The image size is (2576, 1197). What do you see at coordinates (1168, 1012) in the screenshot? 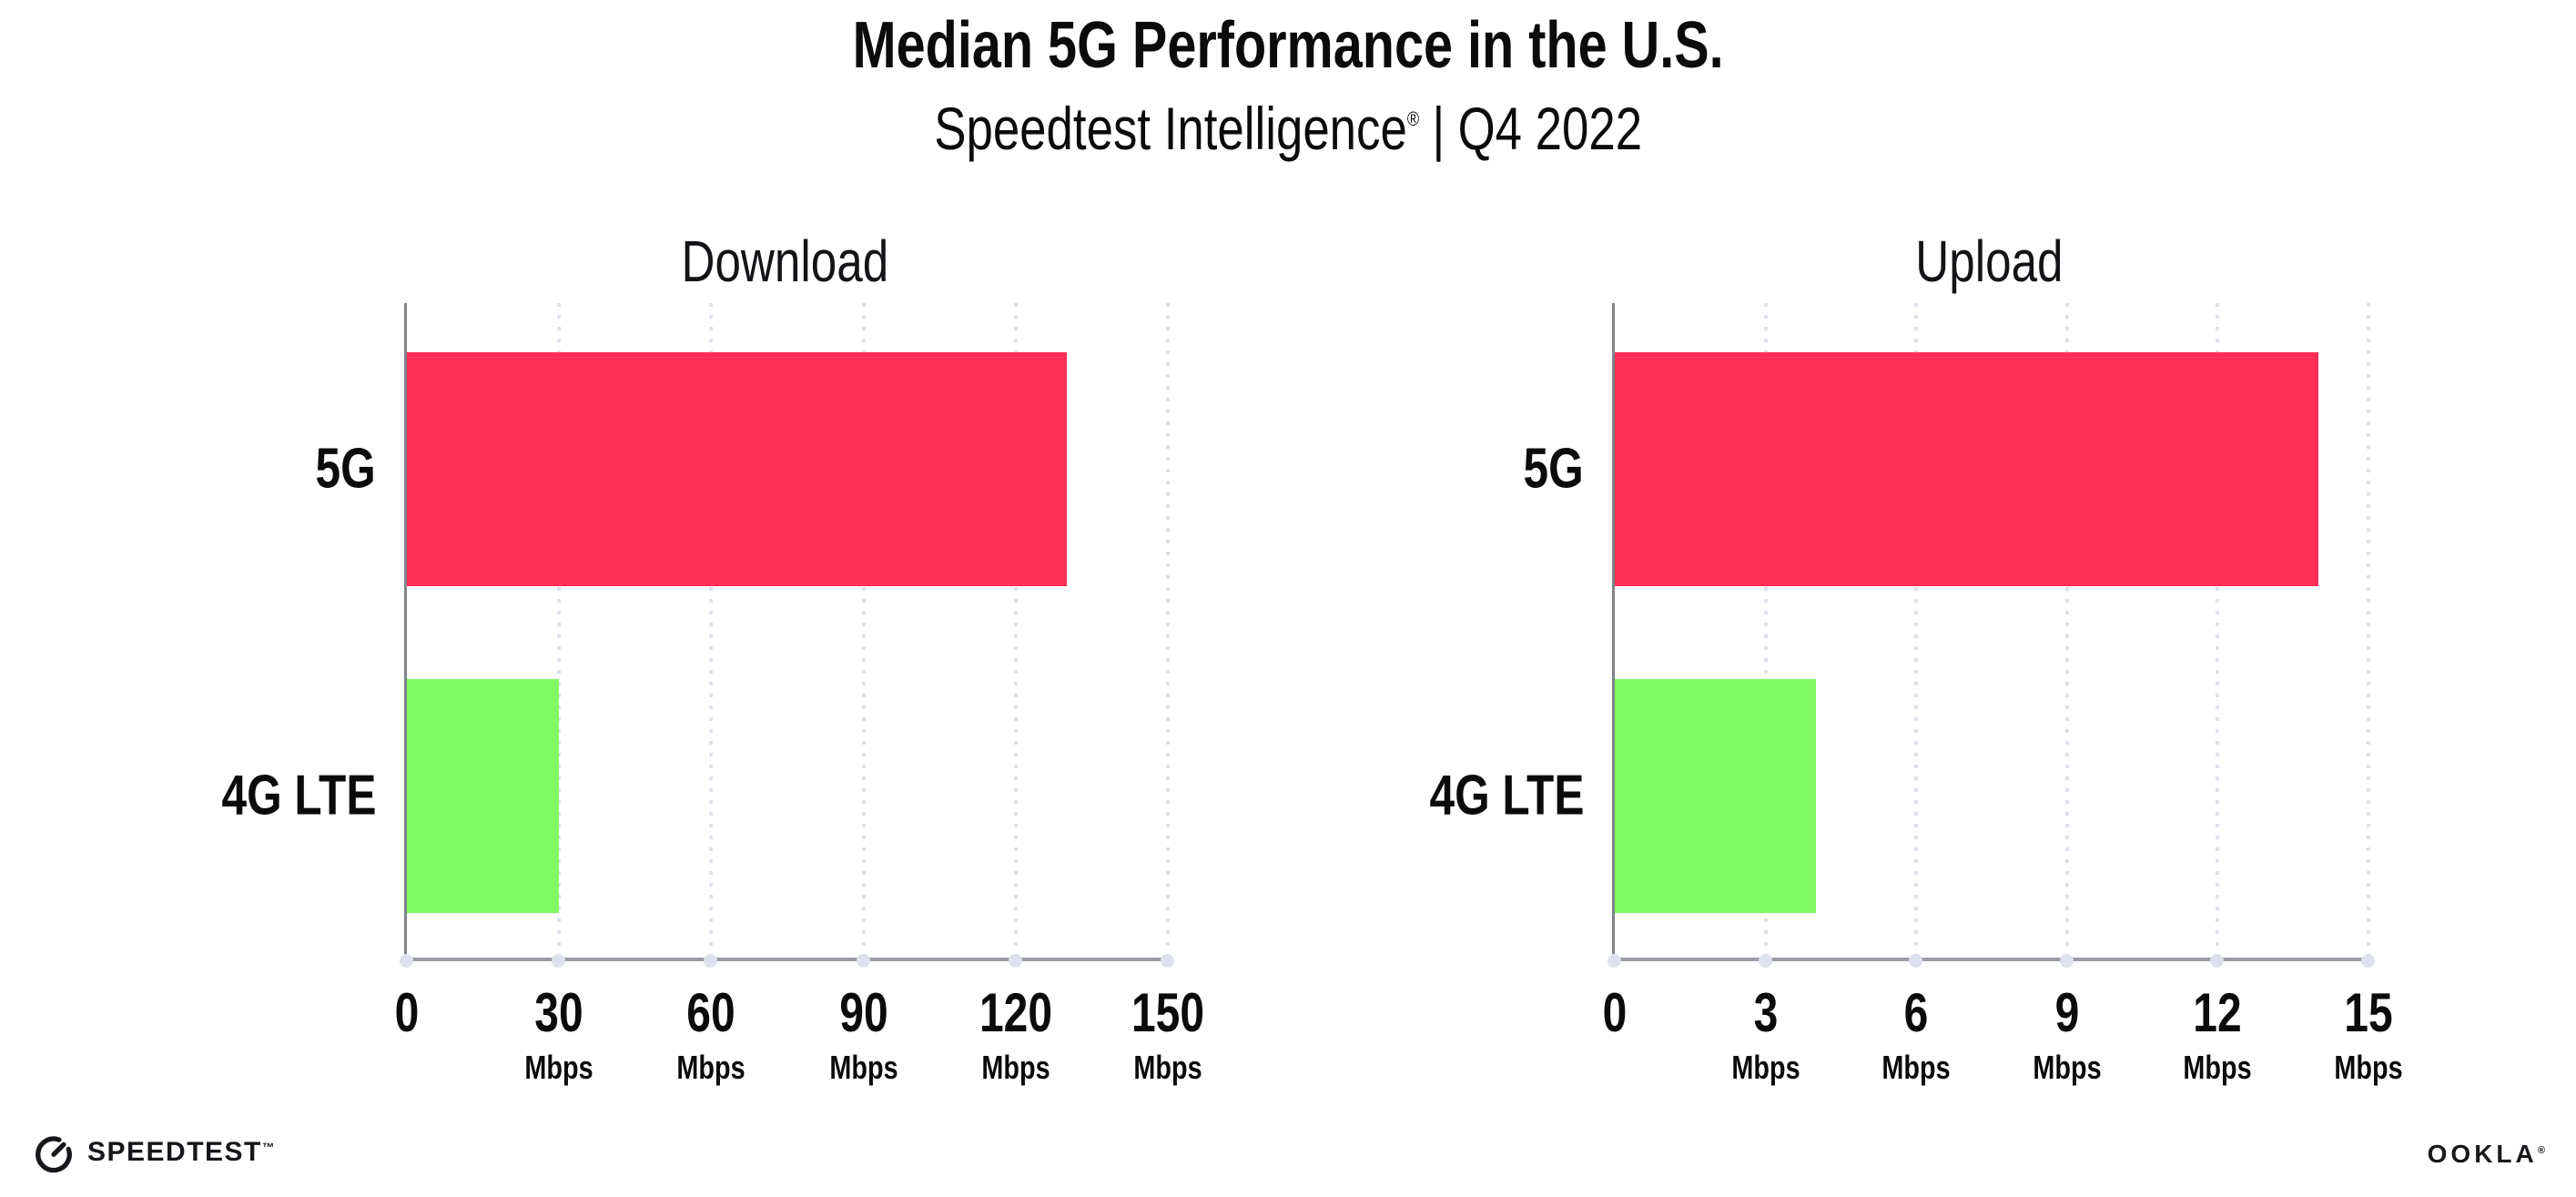
I see `tick-value: 150` at bounding box center [1168, 1012].